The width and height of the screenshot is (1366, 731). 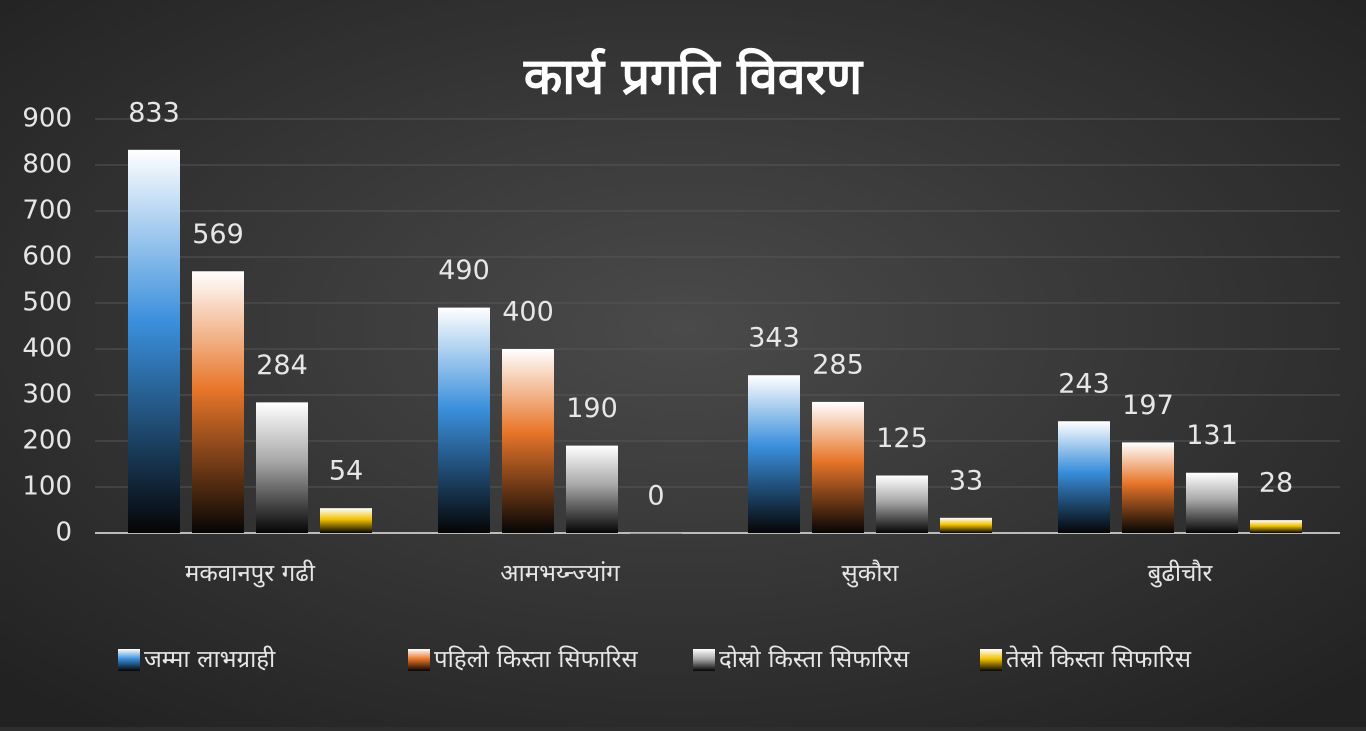 I want to click on value-label: 243, so click(x=1084, y=384).